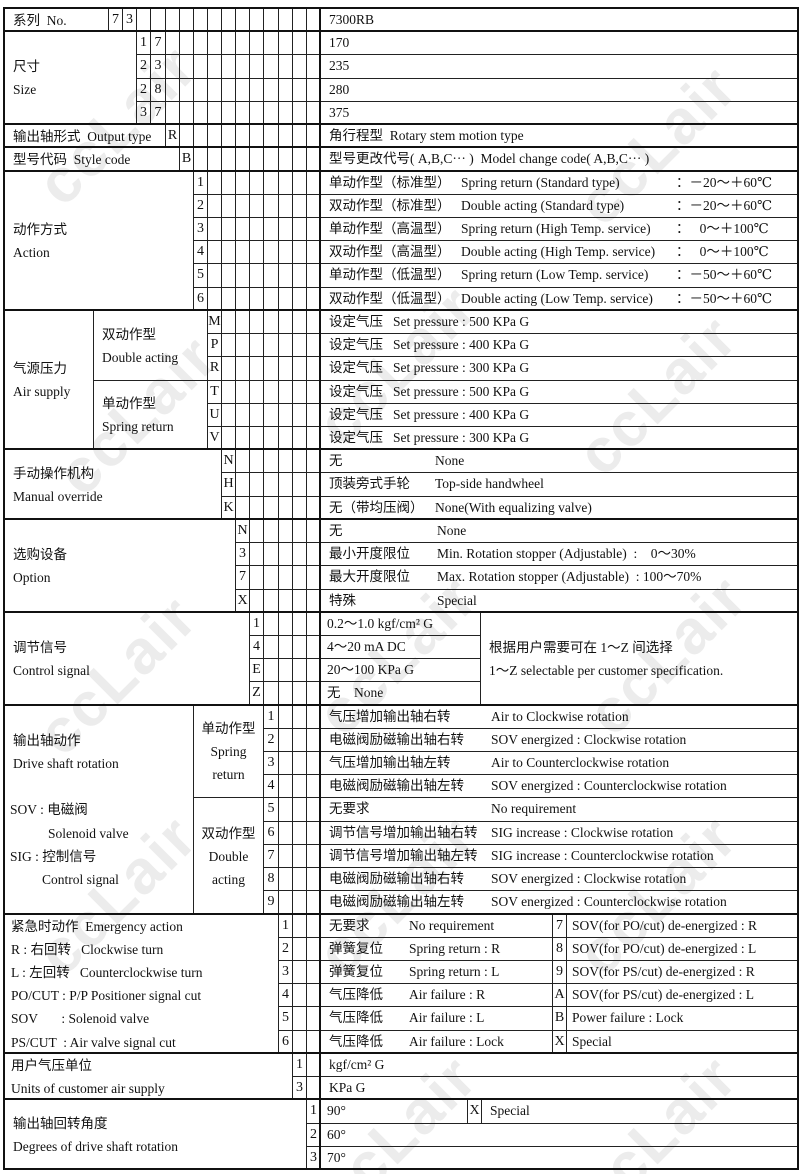 Image resolution: width=800 pixels, height=1174 pixels. I want to click on description-cell: 顶装旁式手轮 Top-side handwheel, so click(559, 484).